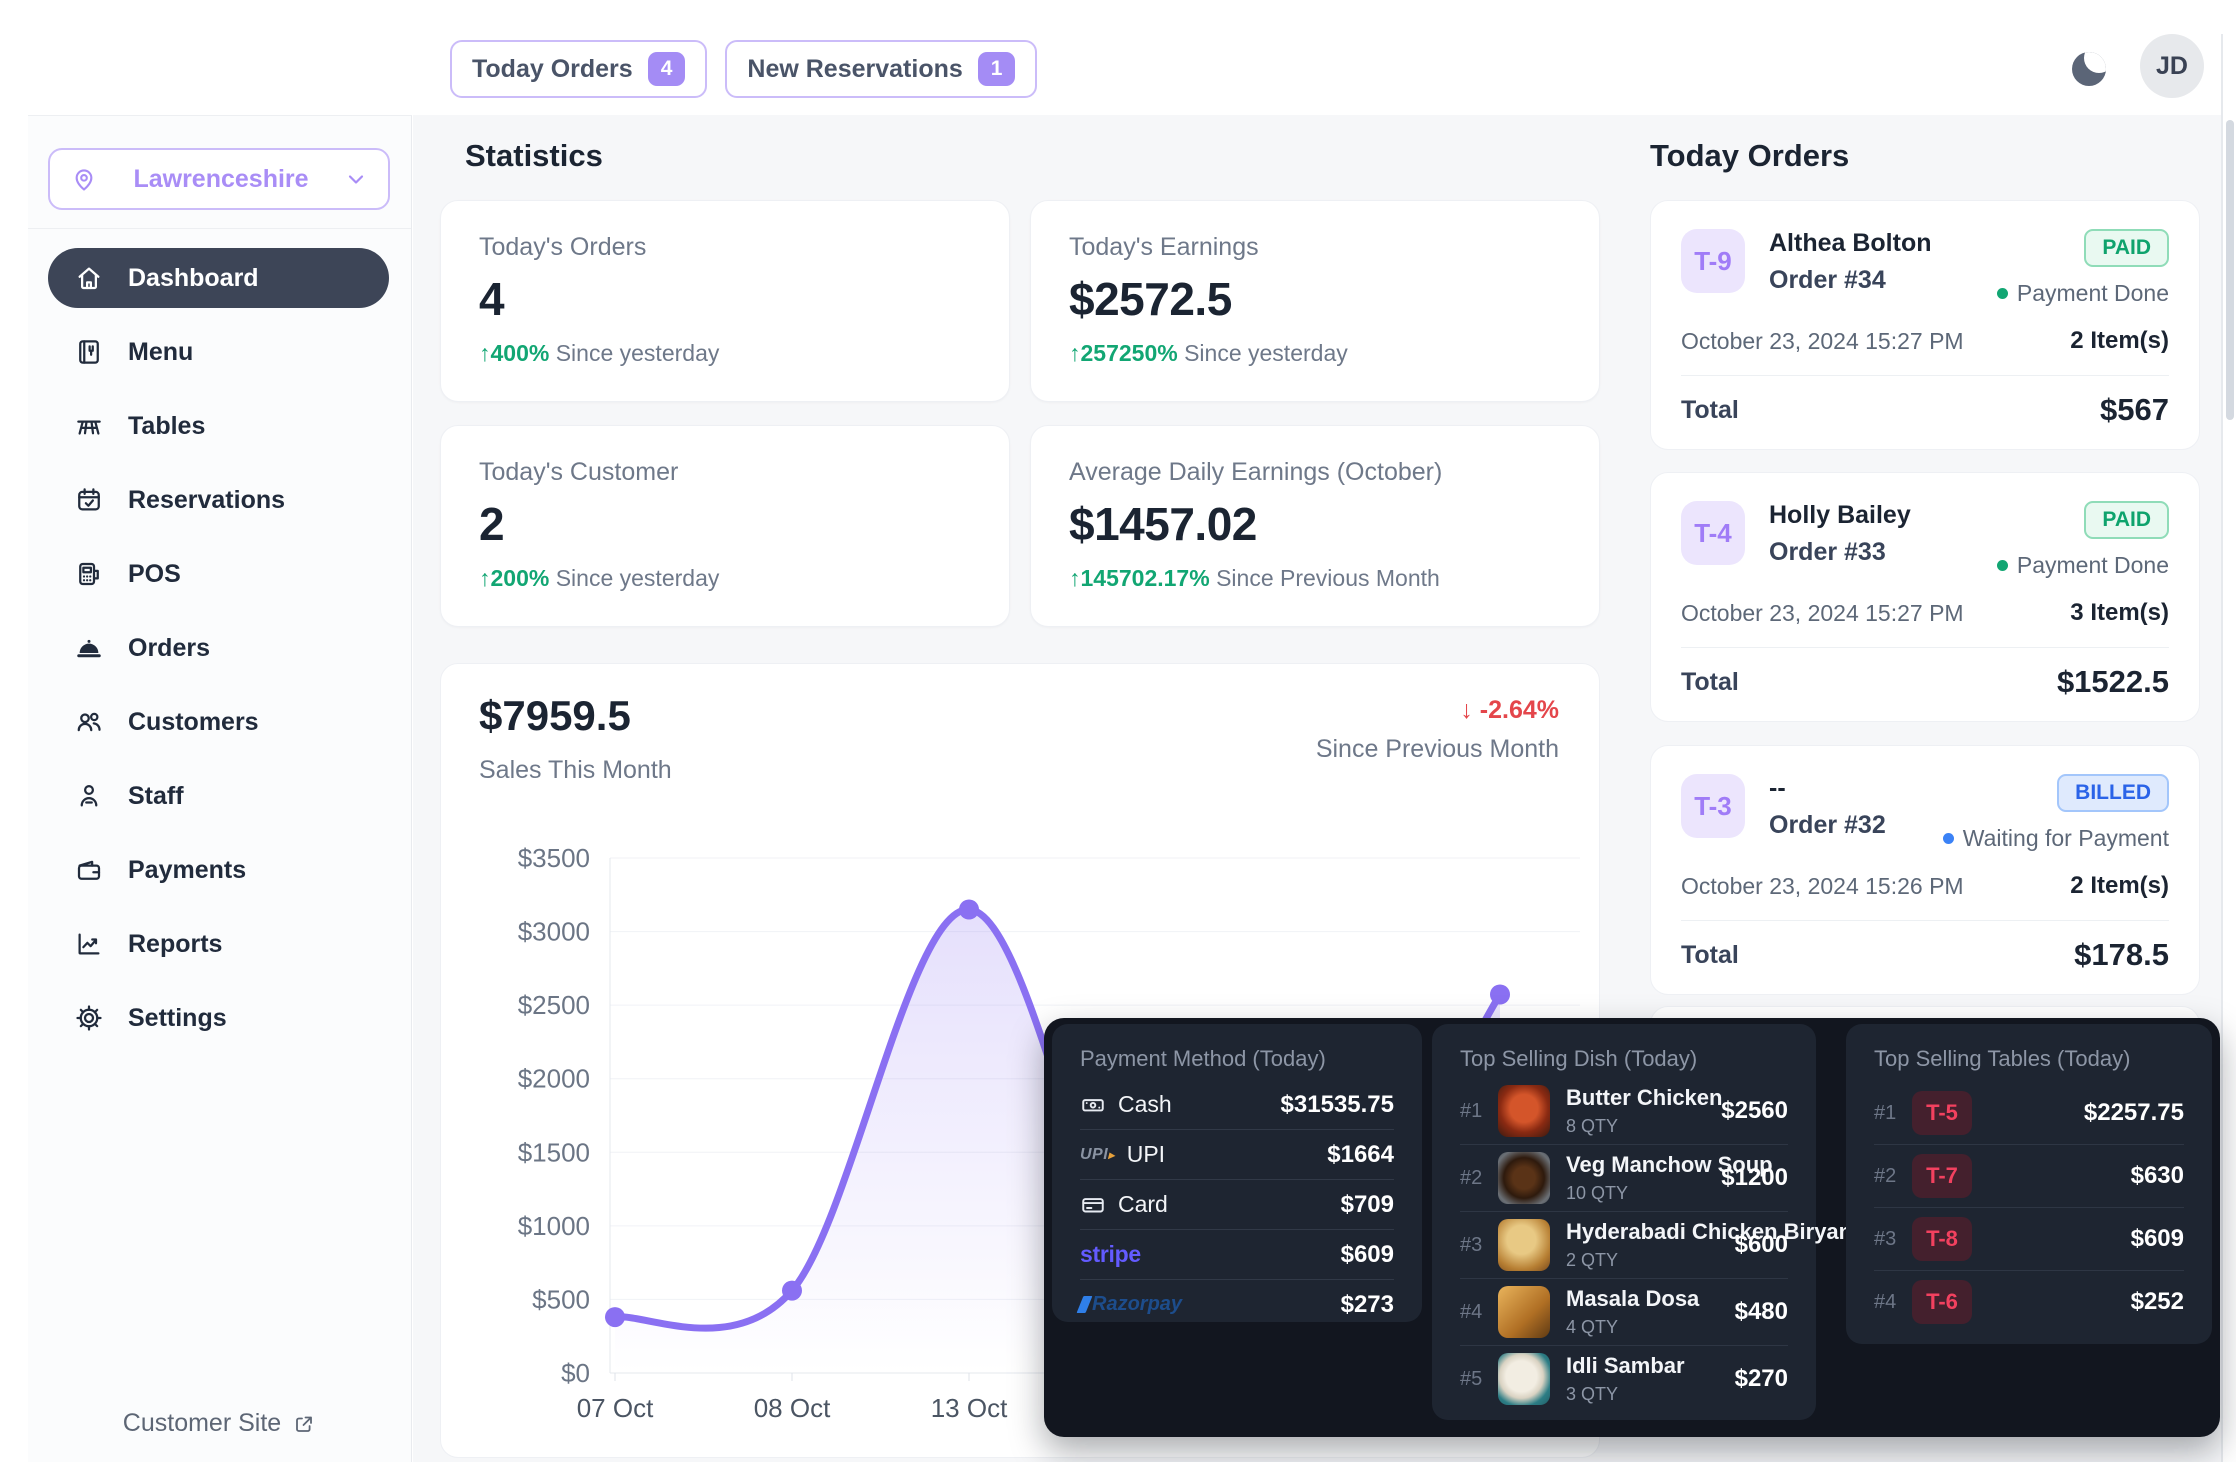 The image size is (2236, 1462). Describe the element at coordinates (1761, 1311) in the screenshot. I see `dish-value: $480` at that location.